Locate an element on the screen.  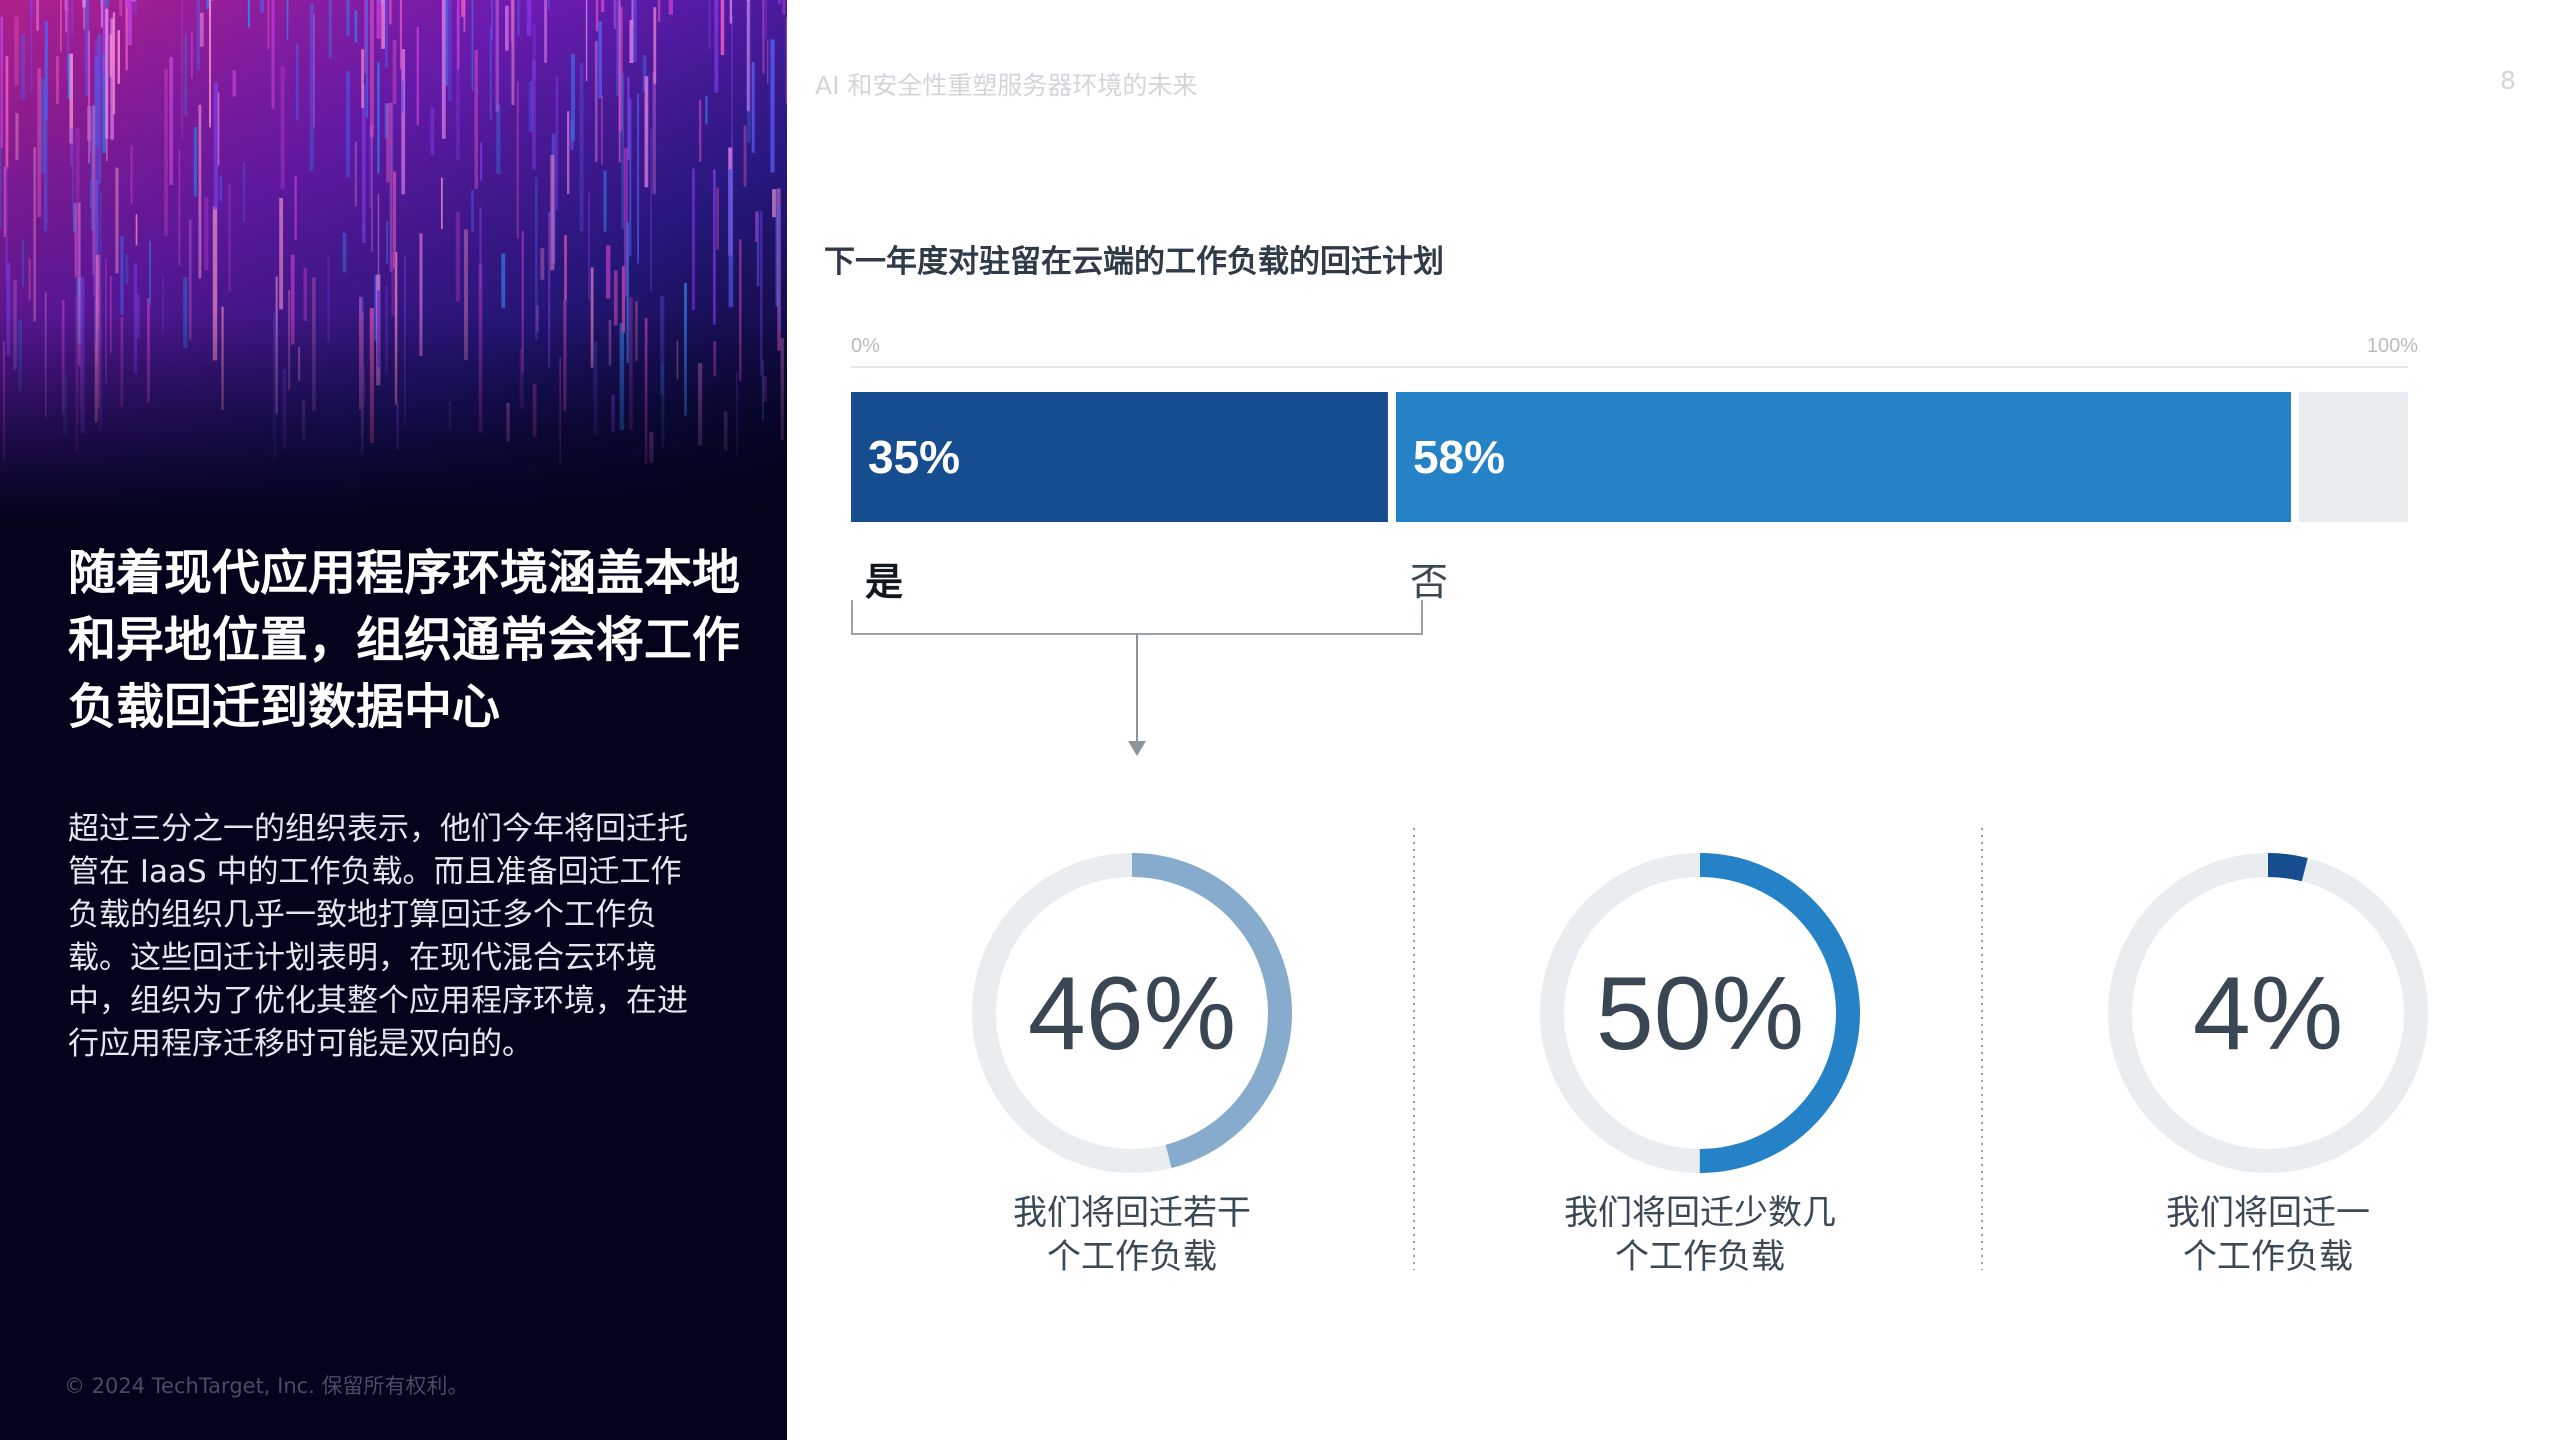
axis-label-max: 100% is located at coordinates (2392, 346).